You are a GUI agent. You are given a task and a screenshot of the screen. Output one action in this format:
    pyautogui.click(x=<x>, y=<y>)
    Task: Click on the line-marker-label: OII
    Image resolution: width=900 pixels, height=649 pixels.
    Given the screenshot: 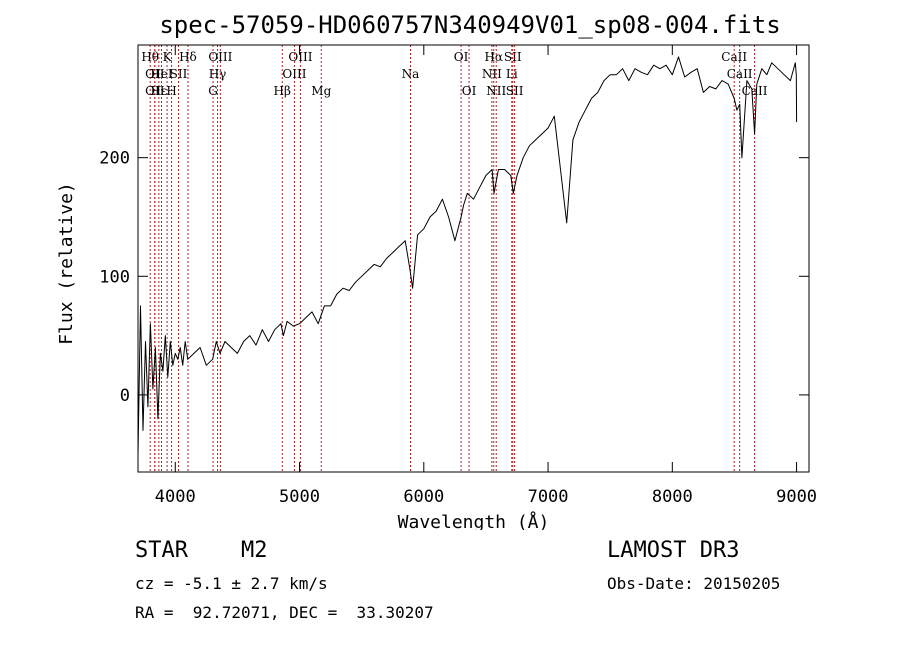 What is the action you would take?
    pyautogui.click(x=155, y=91)
    